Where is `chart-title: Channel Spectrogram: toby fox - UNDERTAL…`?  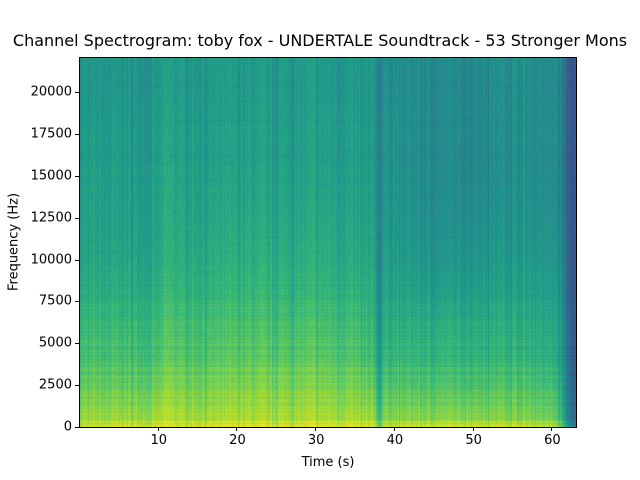 chart-title: Channel Spectrogram: toby fox - UNDERTAL… is located at coordinates (320, 40).